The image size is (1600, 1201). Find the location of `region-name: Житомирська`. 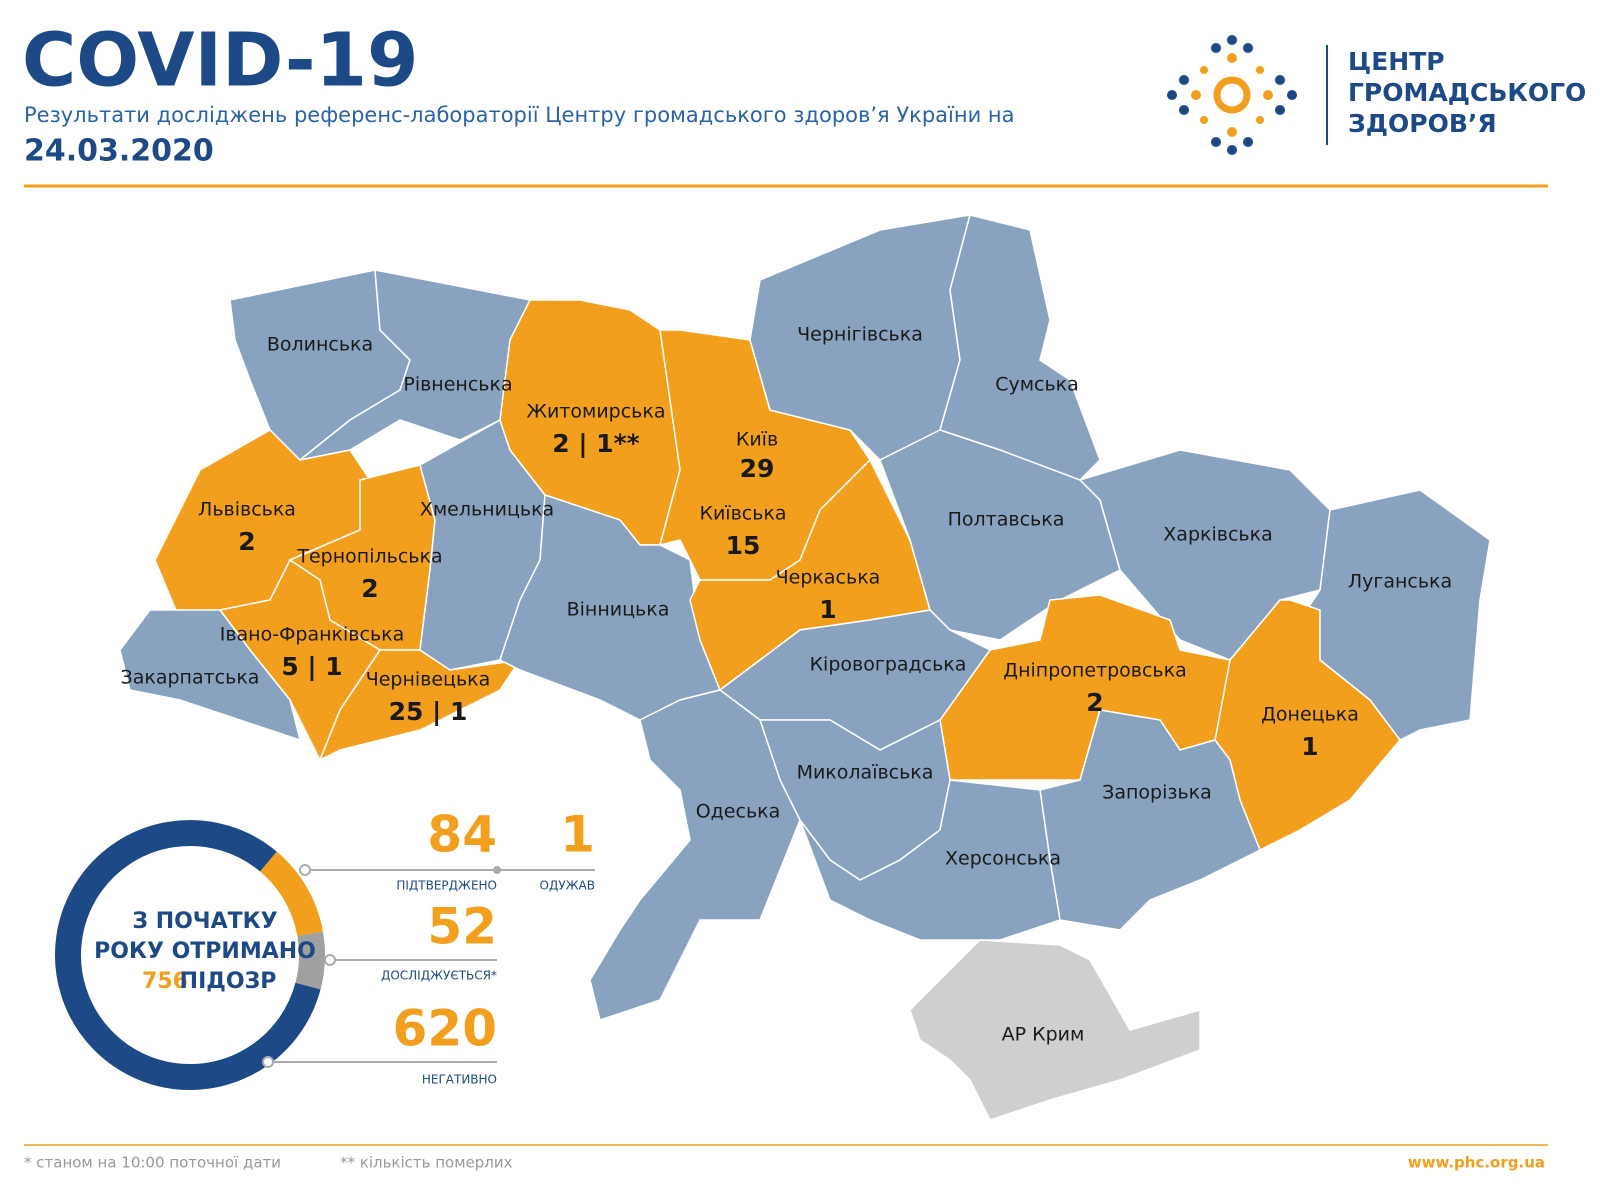

region-name: Житомирська is located at coordinates (595, 412).